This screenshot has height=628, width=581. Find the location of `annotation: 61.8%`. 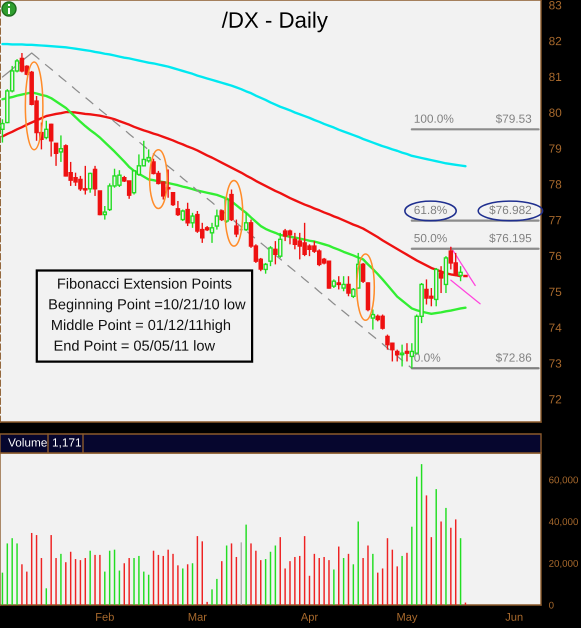

annotation: 61.8% is located at coordinates (430, 210).